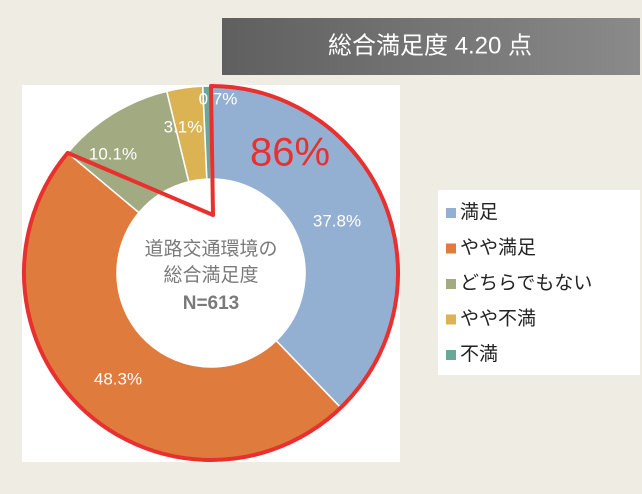 This screenshot has height=494, width=642. What do you see at coordinates (211, 303) in the screenshot?
I see `center-text: N=613` at bounding box center [211, 303].